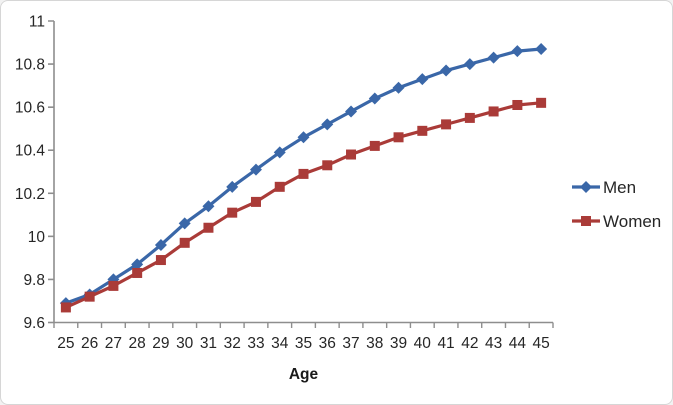  What do you see at coordinates (619, 187) in the screenshot?
I see `legend-label: Men` at bounding box center [619, 187].